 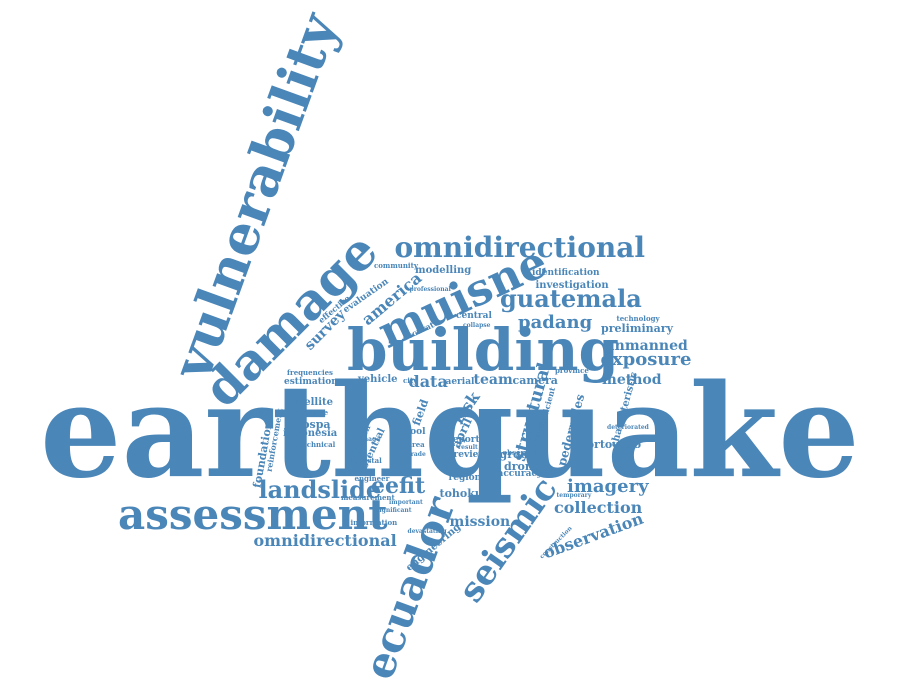 What do you see at coordinates (535, 380) in the screenshot?
I see `cloud-word: camera` at bounding box center [535, 380].